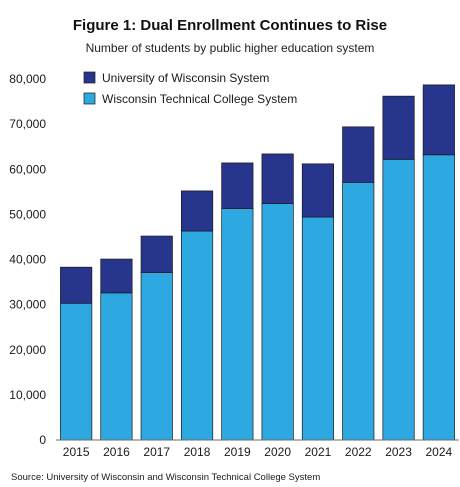 The image size is (460, 487). What do you see at coordinates (27, 124) in the screenshot?
I see `y-tick-label: 70,000` at bounding box center [27, 124].